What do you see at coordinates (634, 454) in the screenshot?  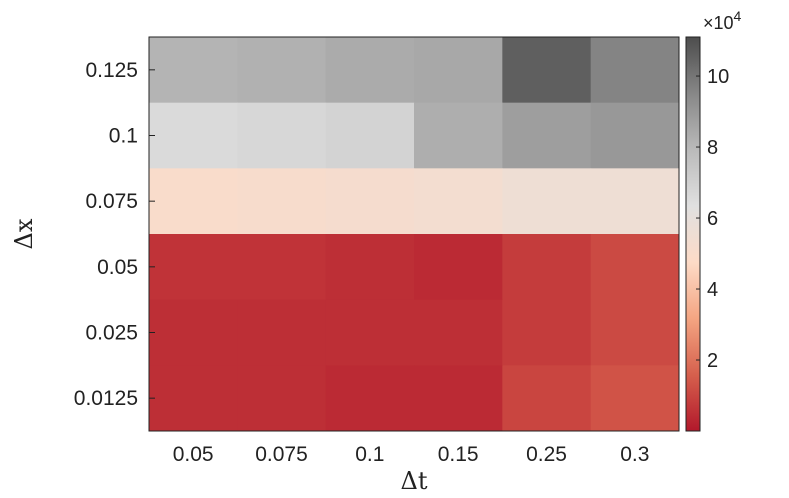 I see `x-tick-label: 0.3` at bounding box center [634, 454].